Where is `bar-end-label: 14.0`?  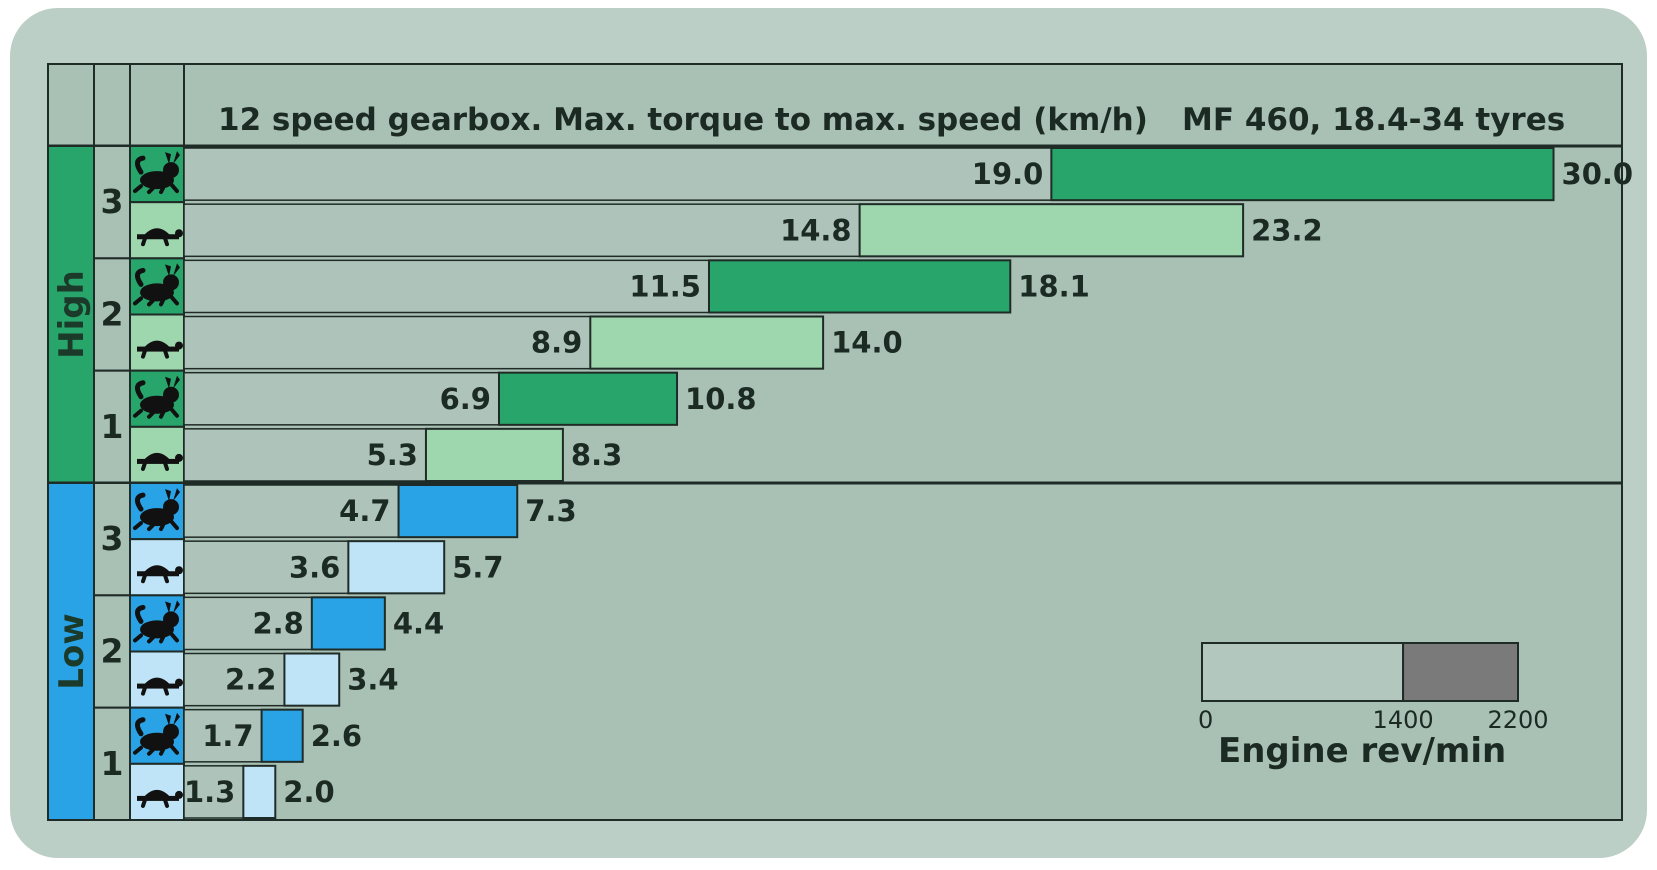 bar-end-label: 14.0 is located at coordinates (867, 343).